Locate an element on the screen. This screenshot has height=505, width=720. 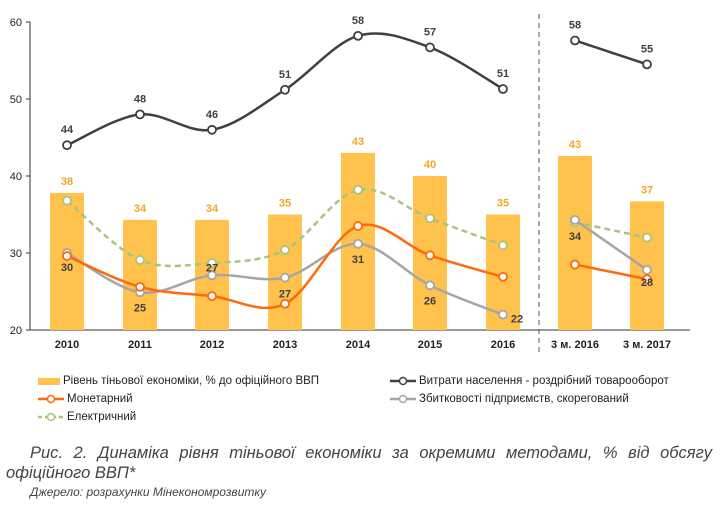
bar-label: 38 is located at coordinates (67, 182).